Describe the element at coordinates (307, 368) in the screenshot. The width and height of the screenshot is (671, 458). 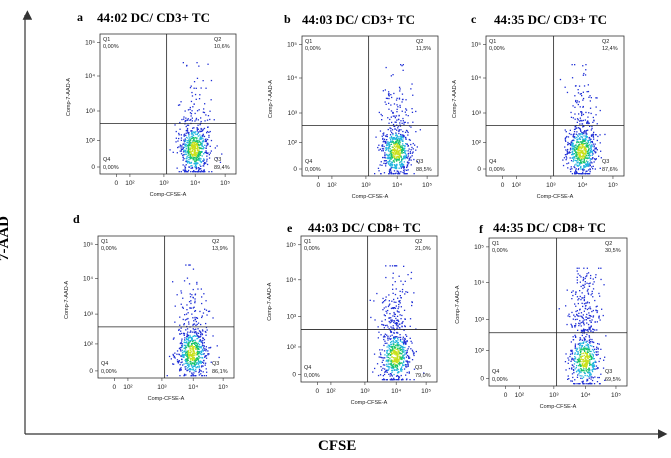
I see `quadrant-name: Q4` at that location.